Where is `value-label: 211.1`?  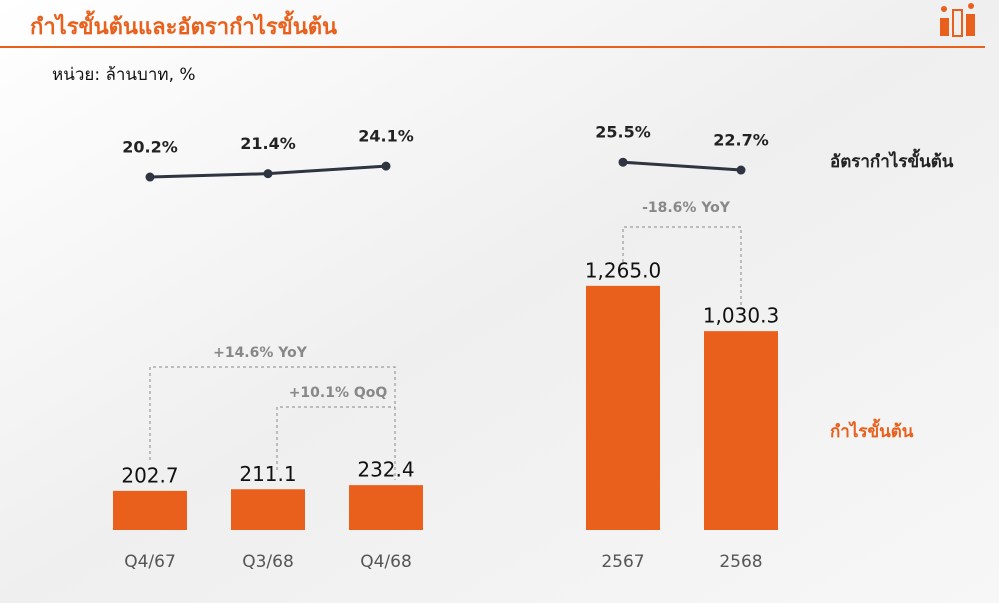
value-label: 211.1 is located at coordinates (267, 474).